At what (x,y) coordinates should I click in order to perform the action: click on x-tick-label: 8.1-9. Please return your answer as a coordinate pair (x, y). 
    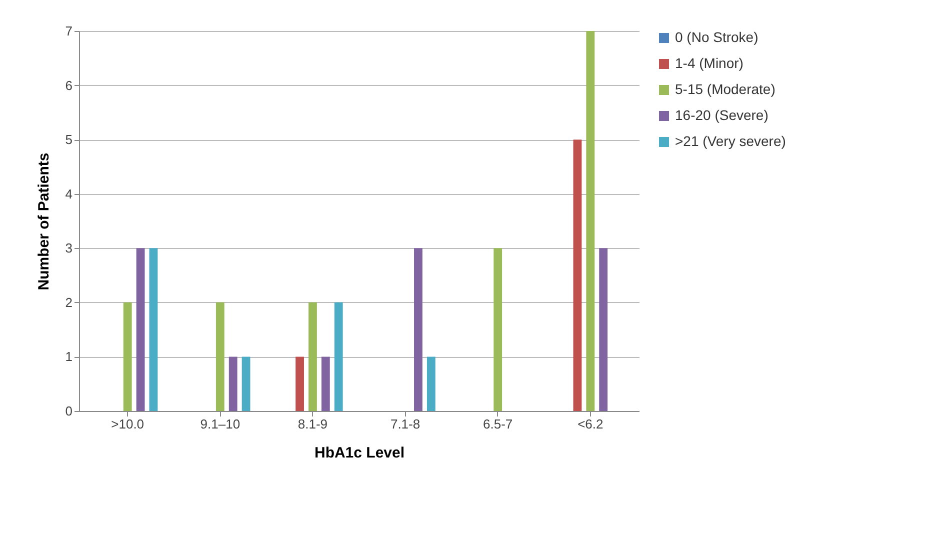
    Looking at the image, I should click on (313, 424).